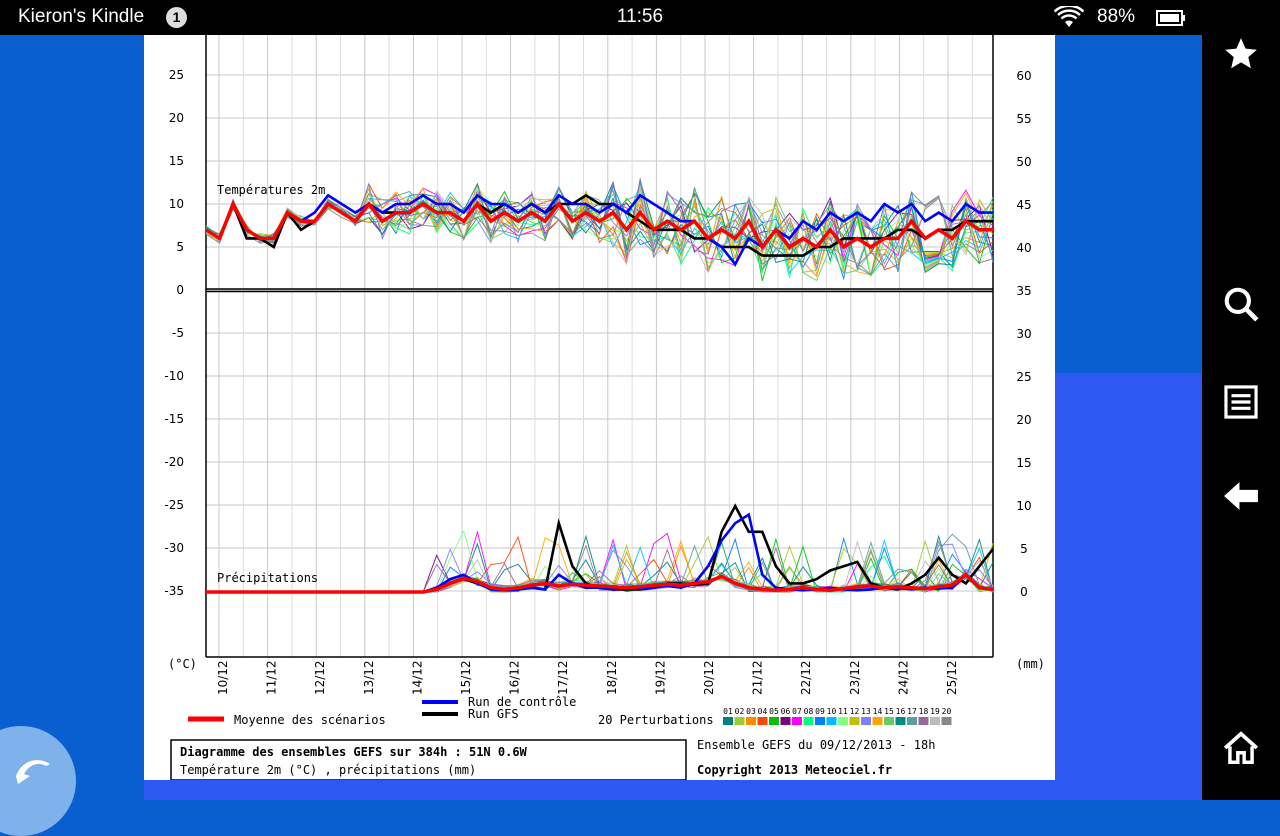 This screenshot has height=836, width=1280. What do you see at coordinates (1069, 18) in the screenshot?
I see `wifi-icon` at bounding box center [1069, 18].